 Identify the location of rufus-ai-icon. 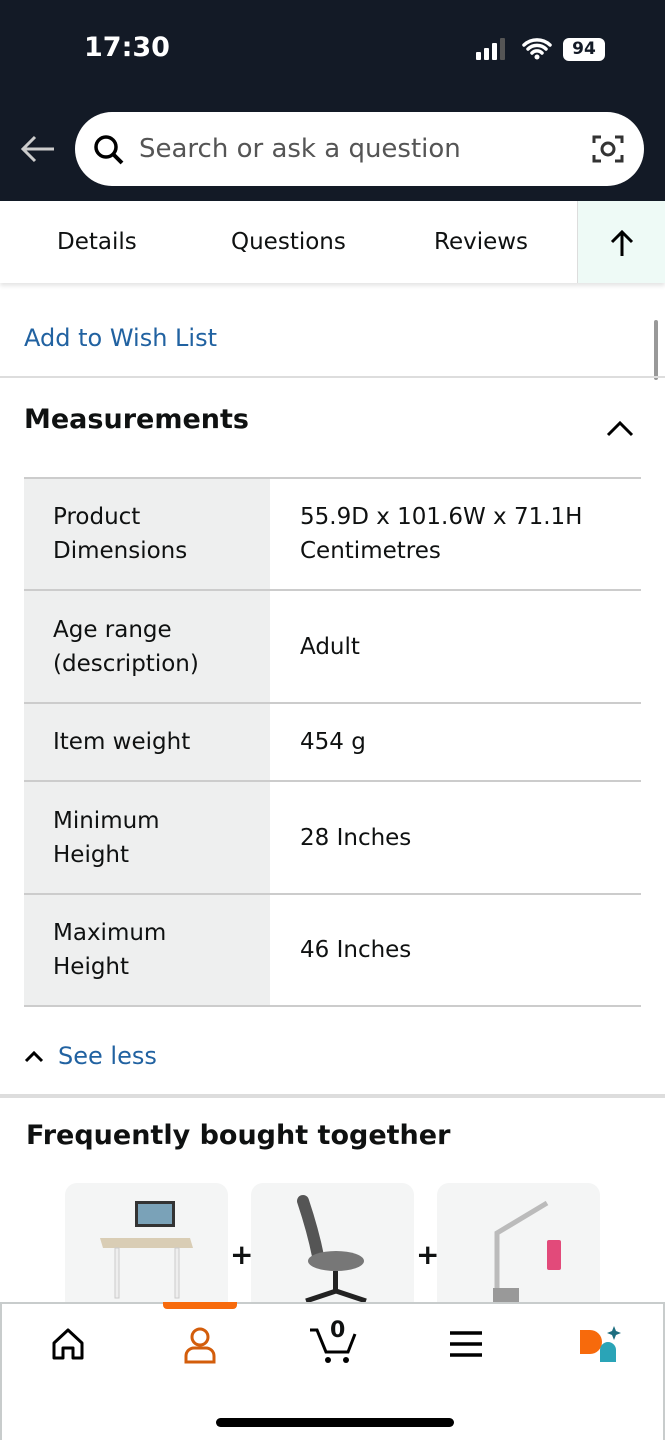
(600, 1346).